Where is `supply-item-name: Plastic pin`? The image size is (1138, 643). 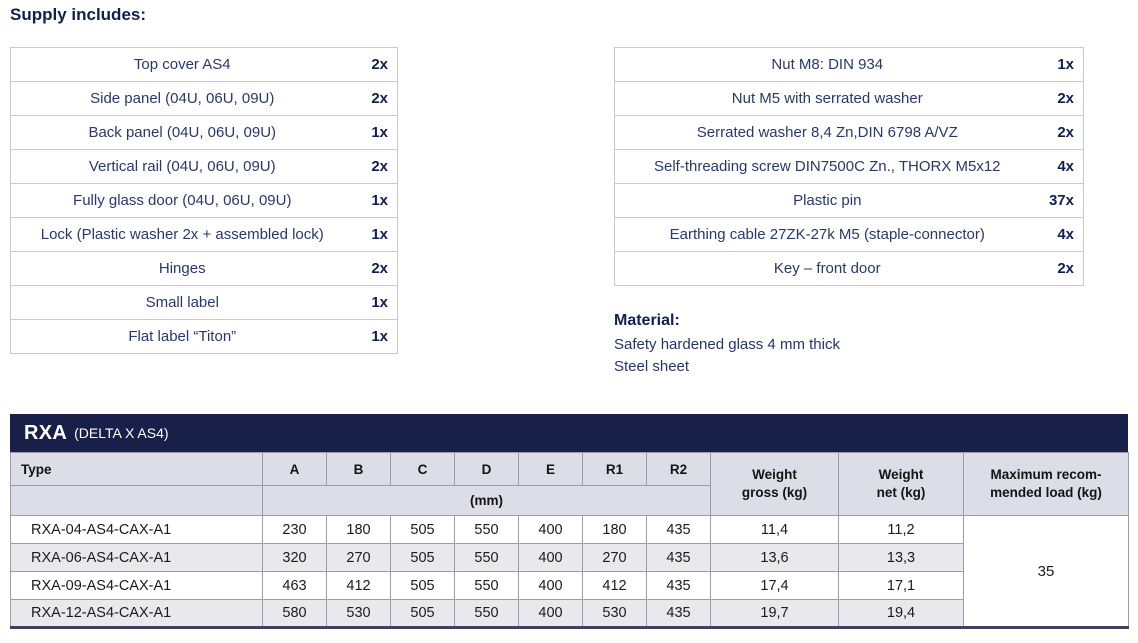
supply-item-name: Plastic pin is located at coordinates (827, 200).